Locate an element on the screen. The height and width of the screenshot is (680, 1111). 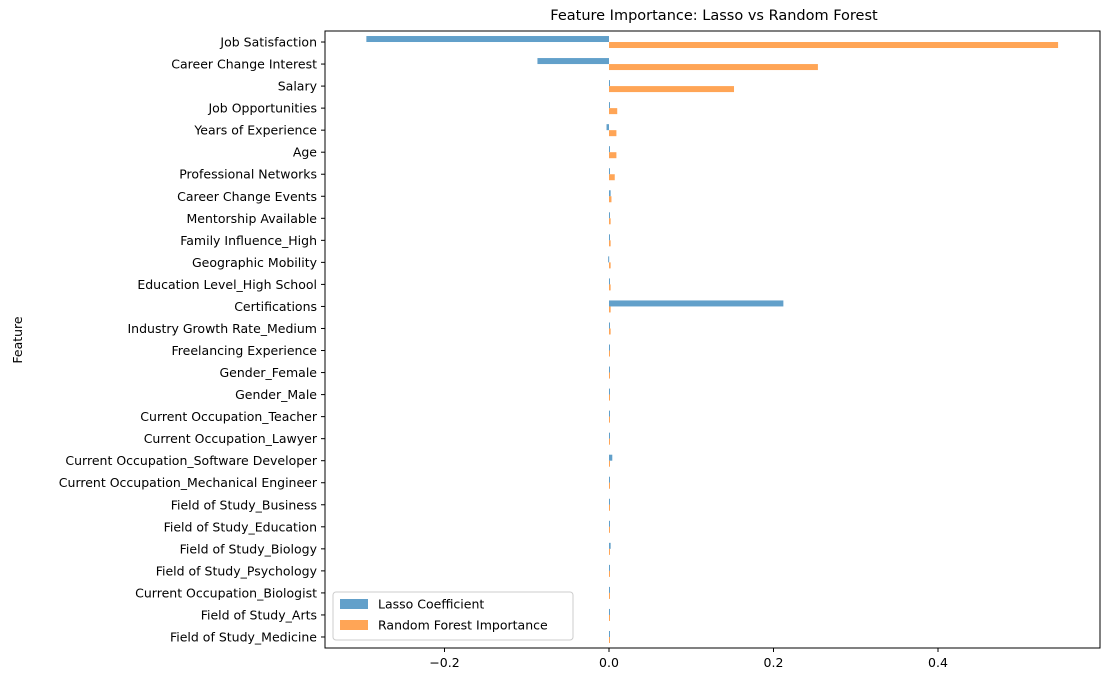
y-tick-label: Field of Study_Biology is located at coordinates (249, 548).